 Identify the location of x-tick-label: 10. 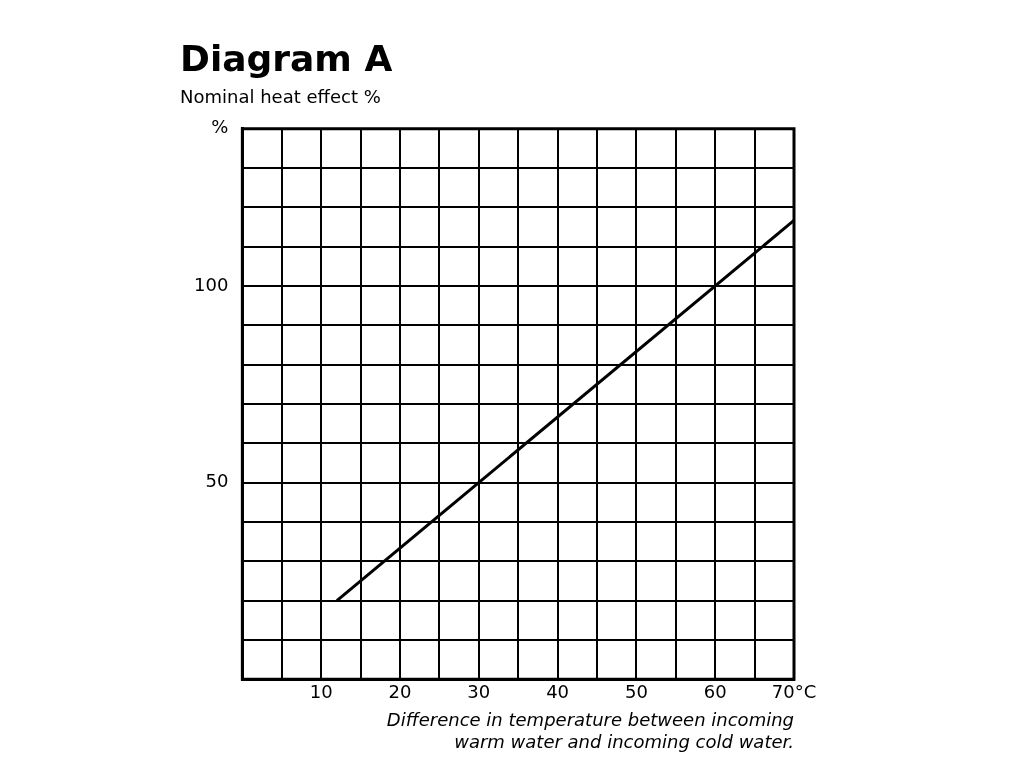
(321, 691).